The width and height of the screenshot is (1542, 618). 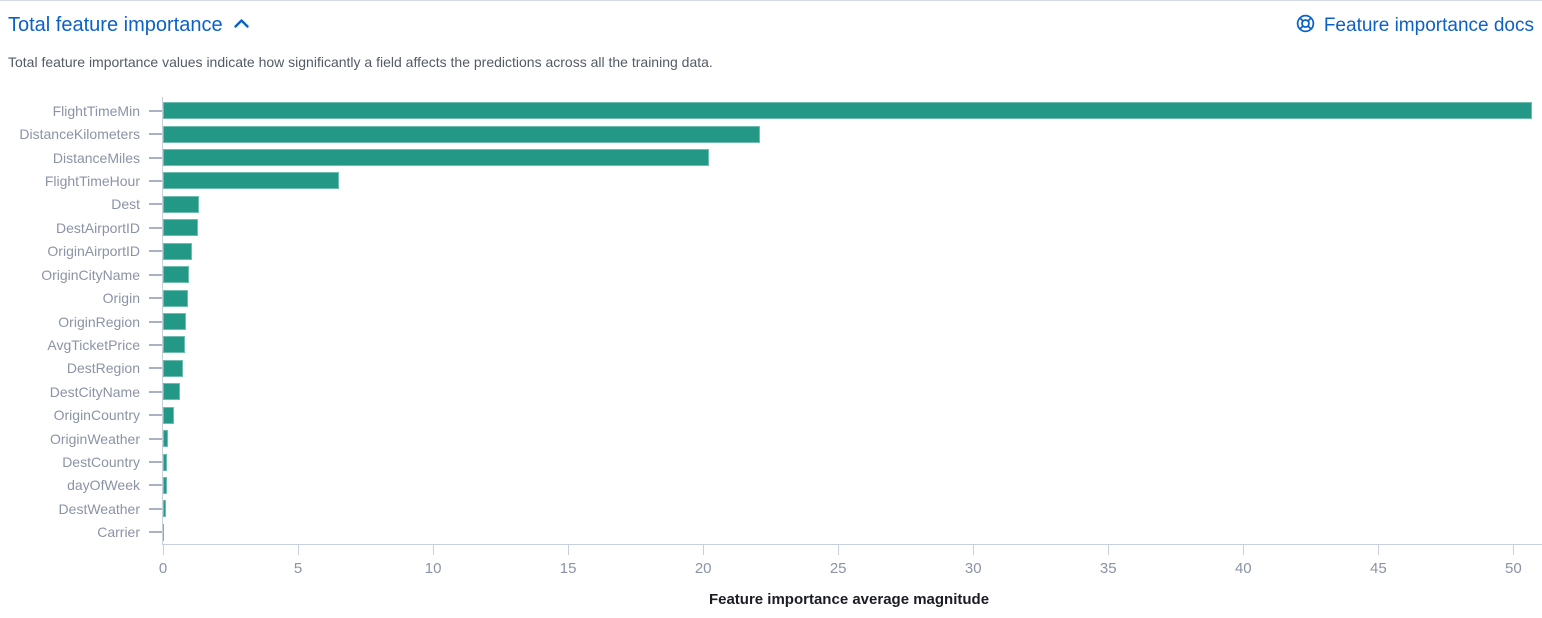 I want to click on x-axis-tick-label: 45, so click(x=1378, y=568).